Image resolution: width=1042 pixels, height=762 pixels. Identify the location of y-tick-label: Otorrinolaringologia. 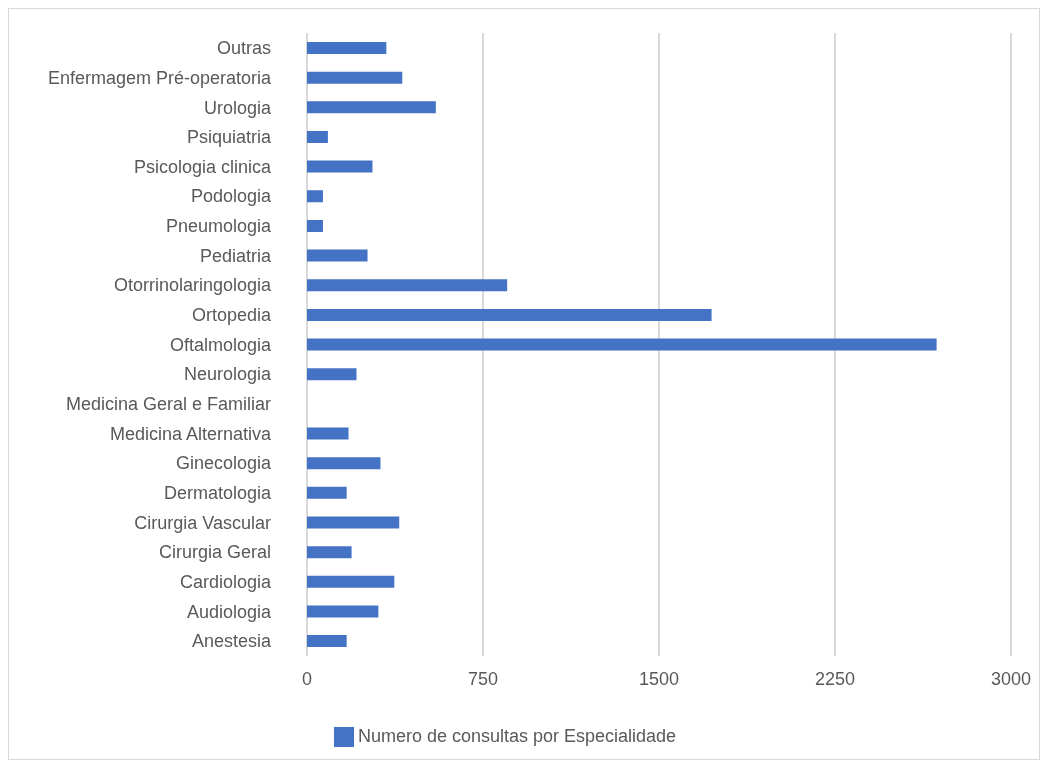
(192, 285).